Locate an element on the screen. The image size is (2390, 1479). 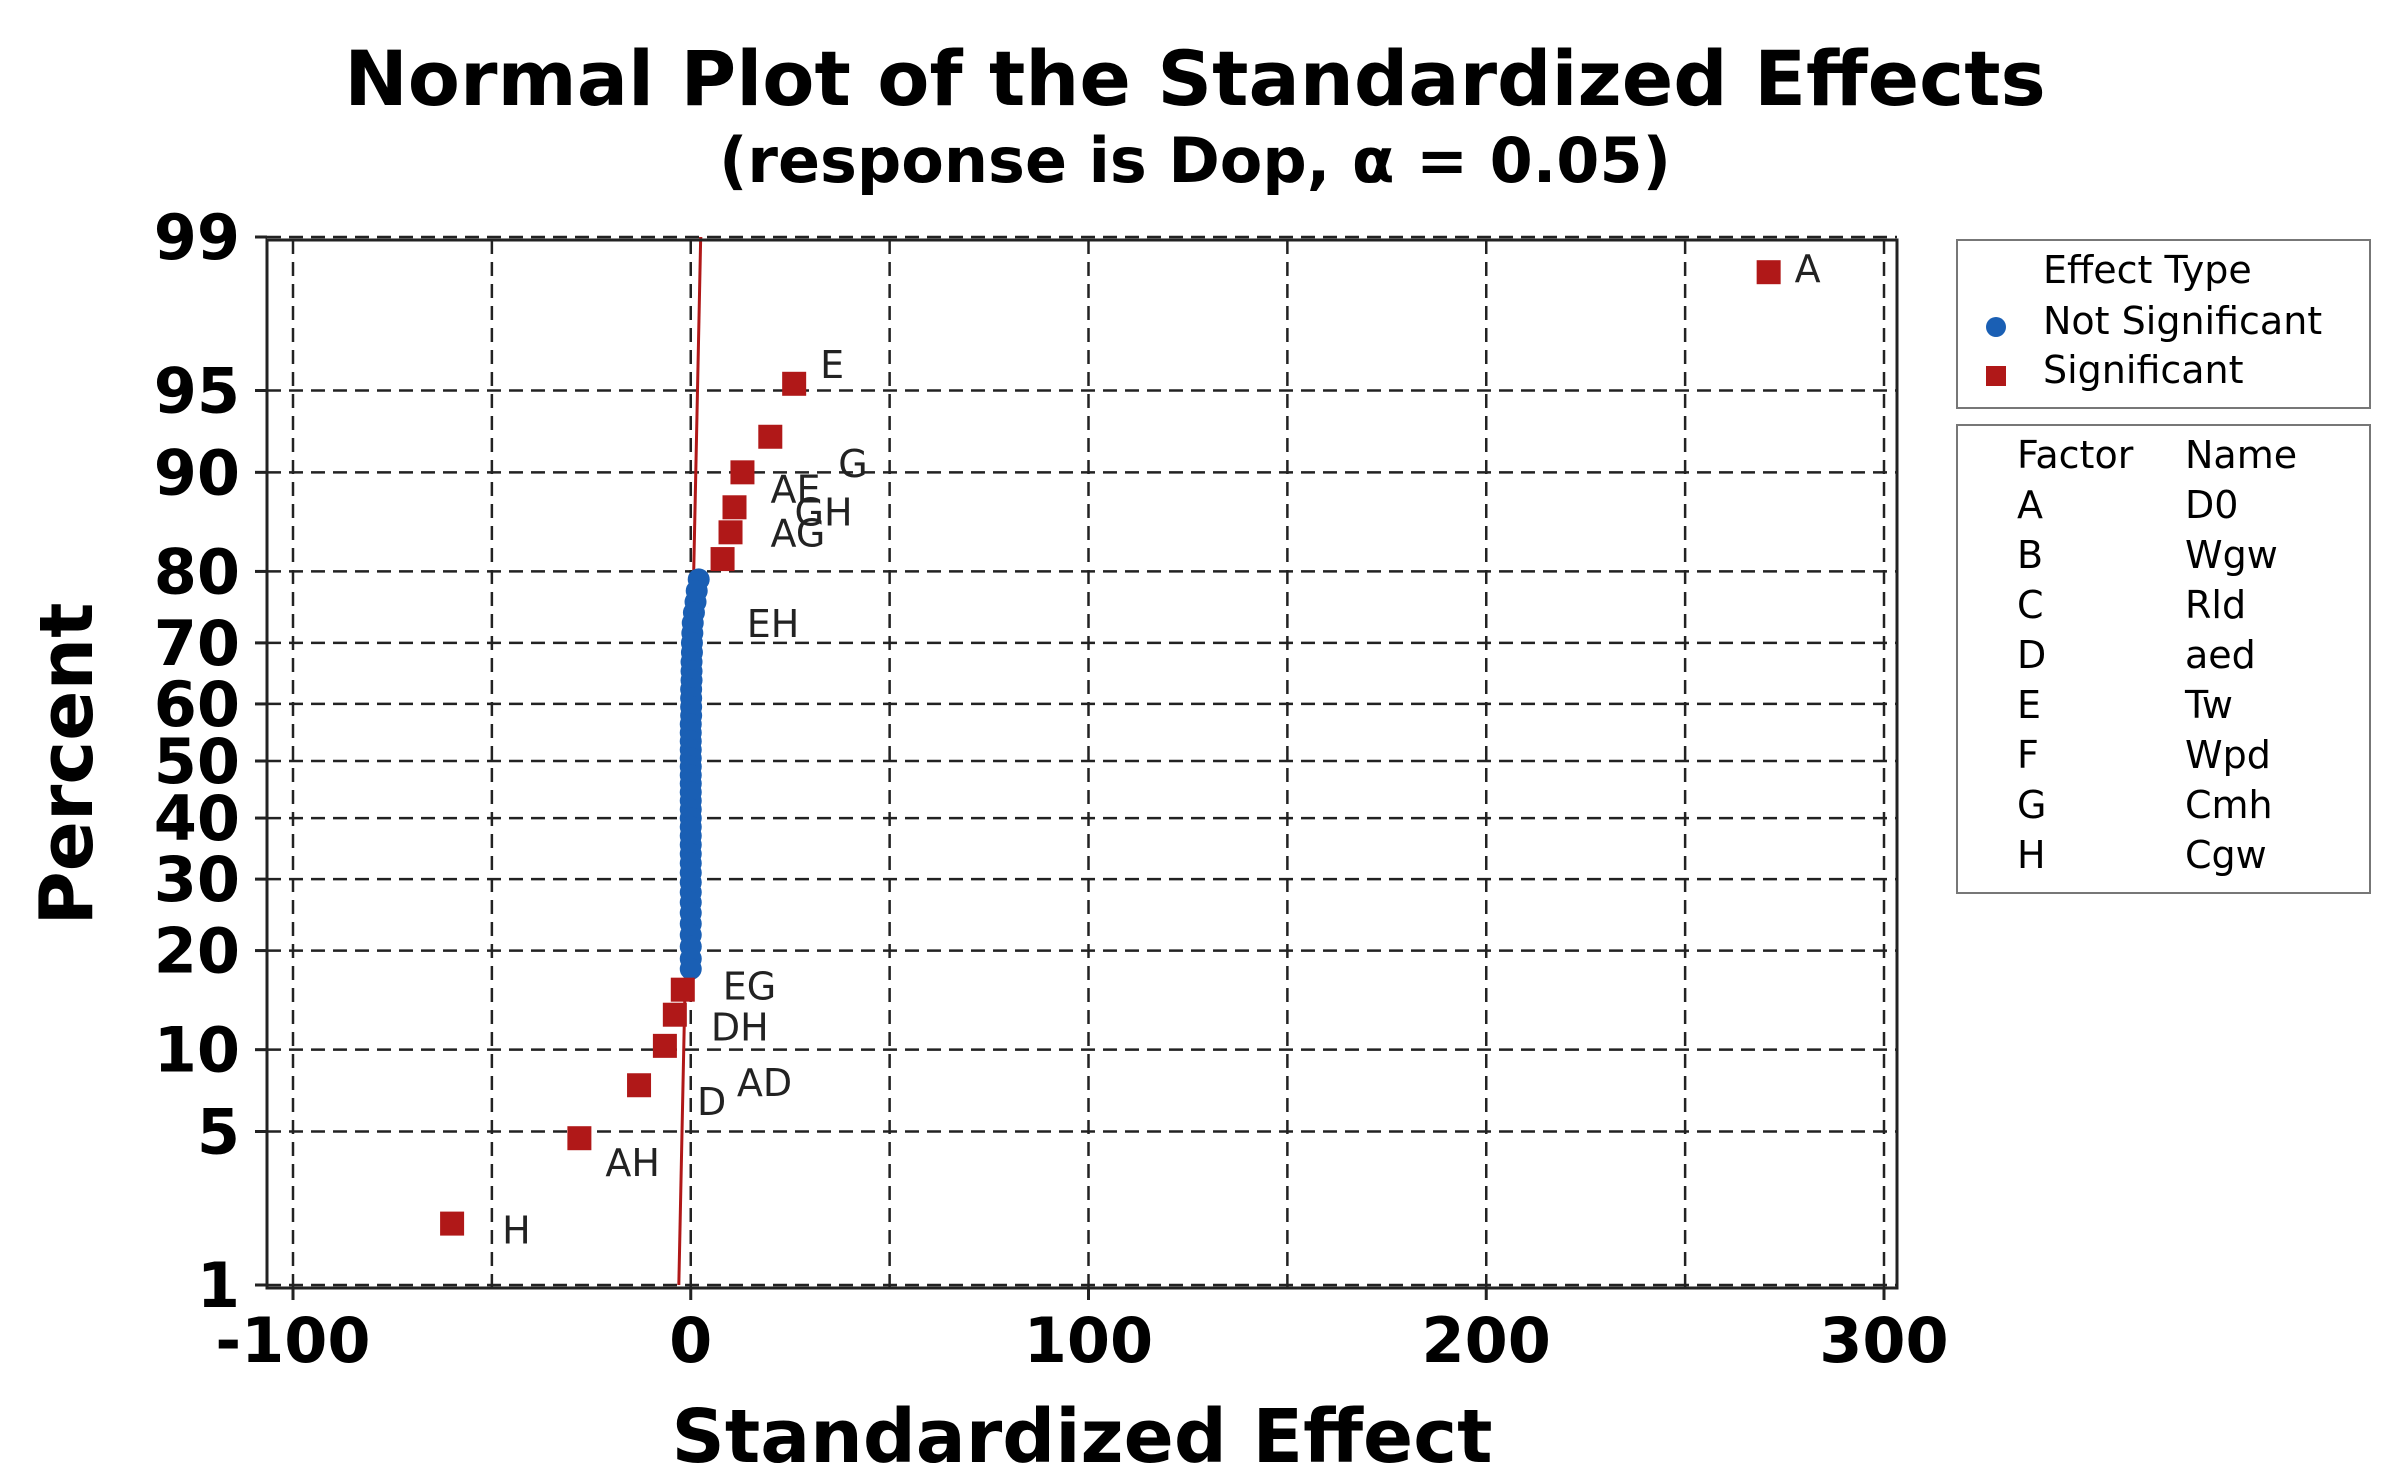
factor-header: Factor is located at coordinates (2075, 455).